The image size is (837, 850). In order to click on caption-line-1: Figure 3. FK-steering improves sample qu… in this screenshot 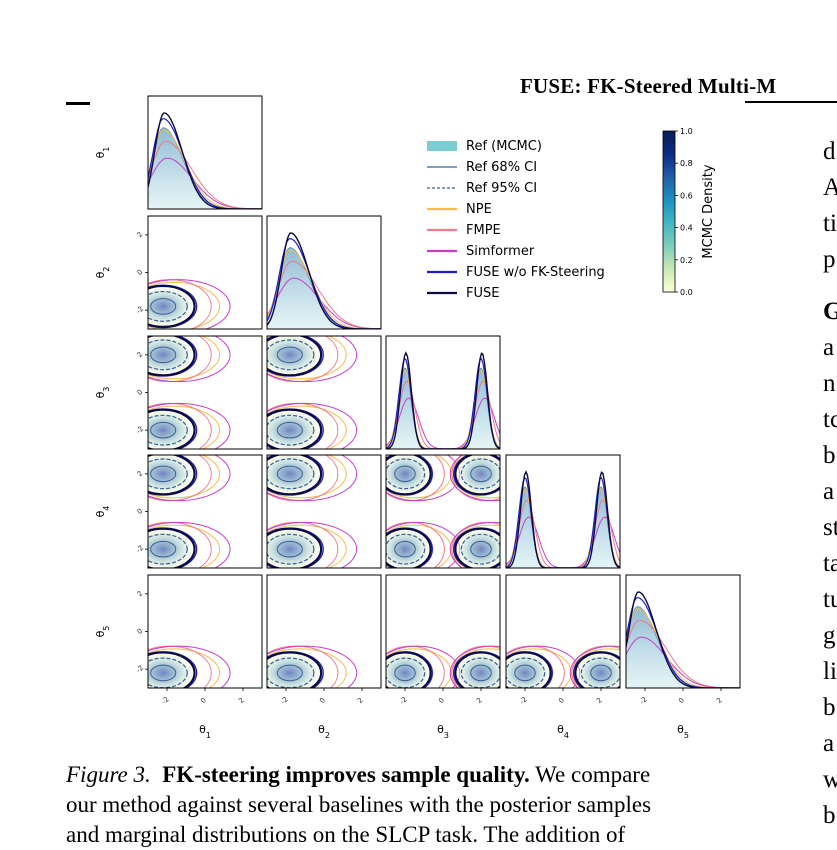, I will do `click(418, 775)`.